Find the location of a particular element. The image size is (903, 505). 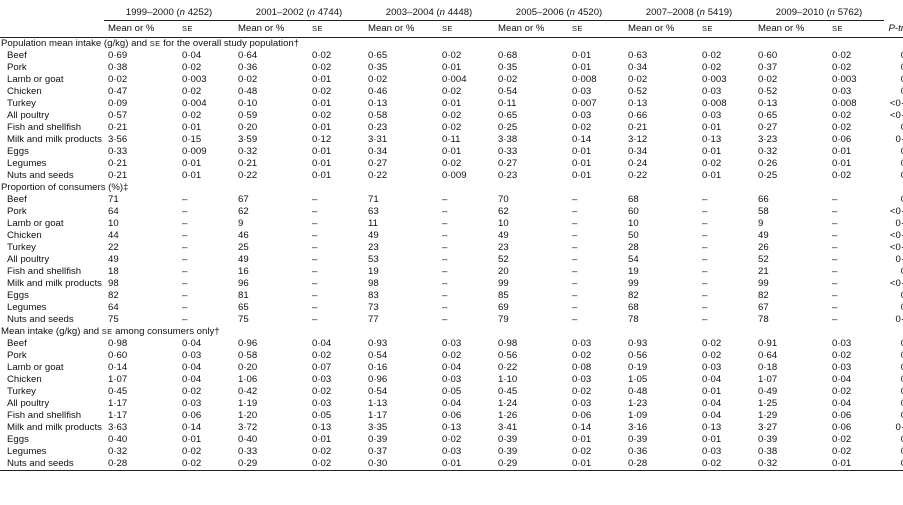

row-label: Eggs is located at coordinates (52, 152).